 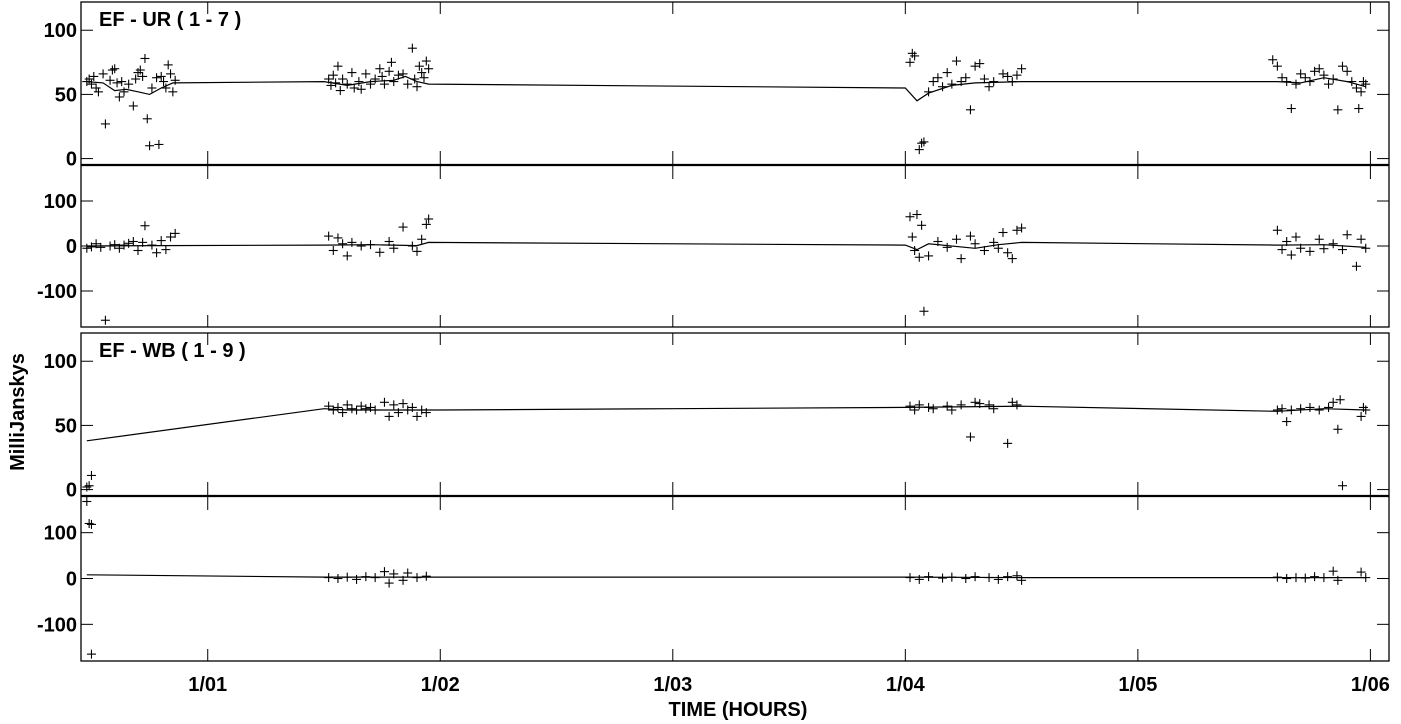 What do you see at coordinates (57, 292) in the screenshot?
I see `y-tick-label: -100` at bounding box center [57, 292].